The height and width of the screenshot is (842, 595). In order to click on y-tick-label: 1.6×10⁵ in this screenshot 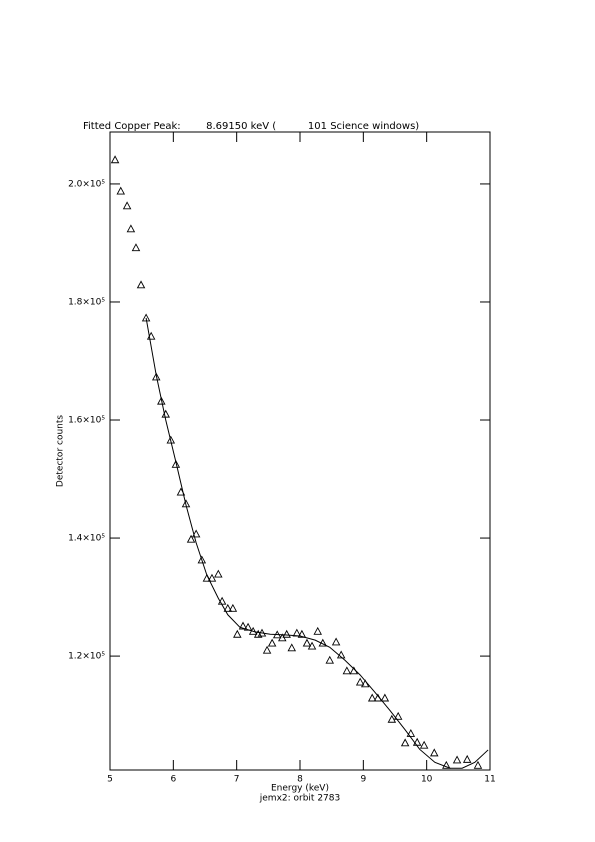, I will do `click(86, 421)`.